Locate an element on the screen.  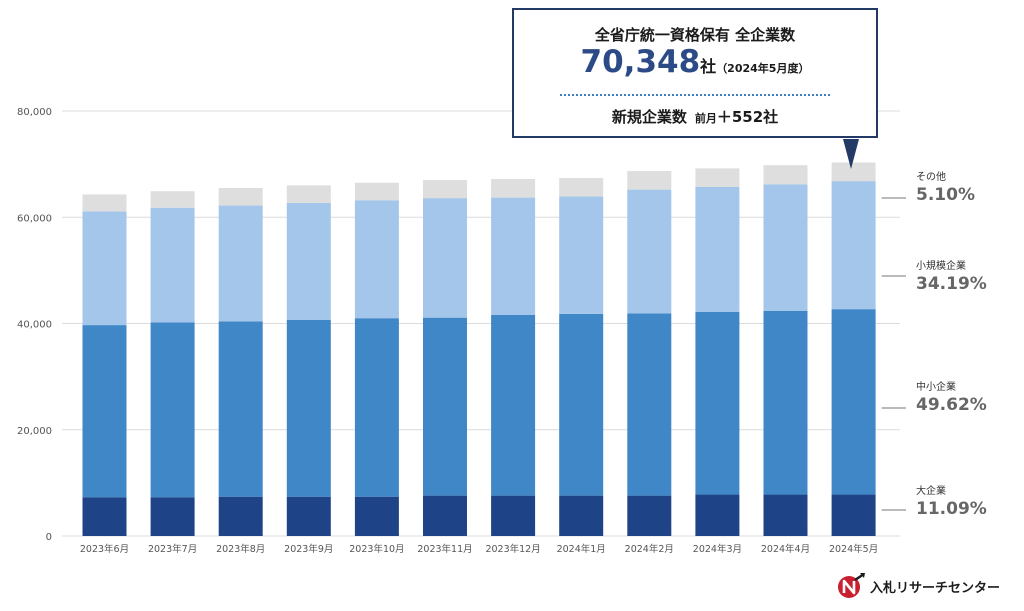
x-tick-label: 2023年6月 is located at coordinates (104, 549).